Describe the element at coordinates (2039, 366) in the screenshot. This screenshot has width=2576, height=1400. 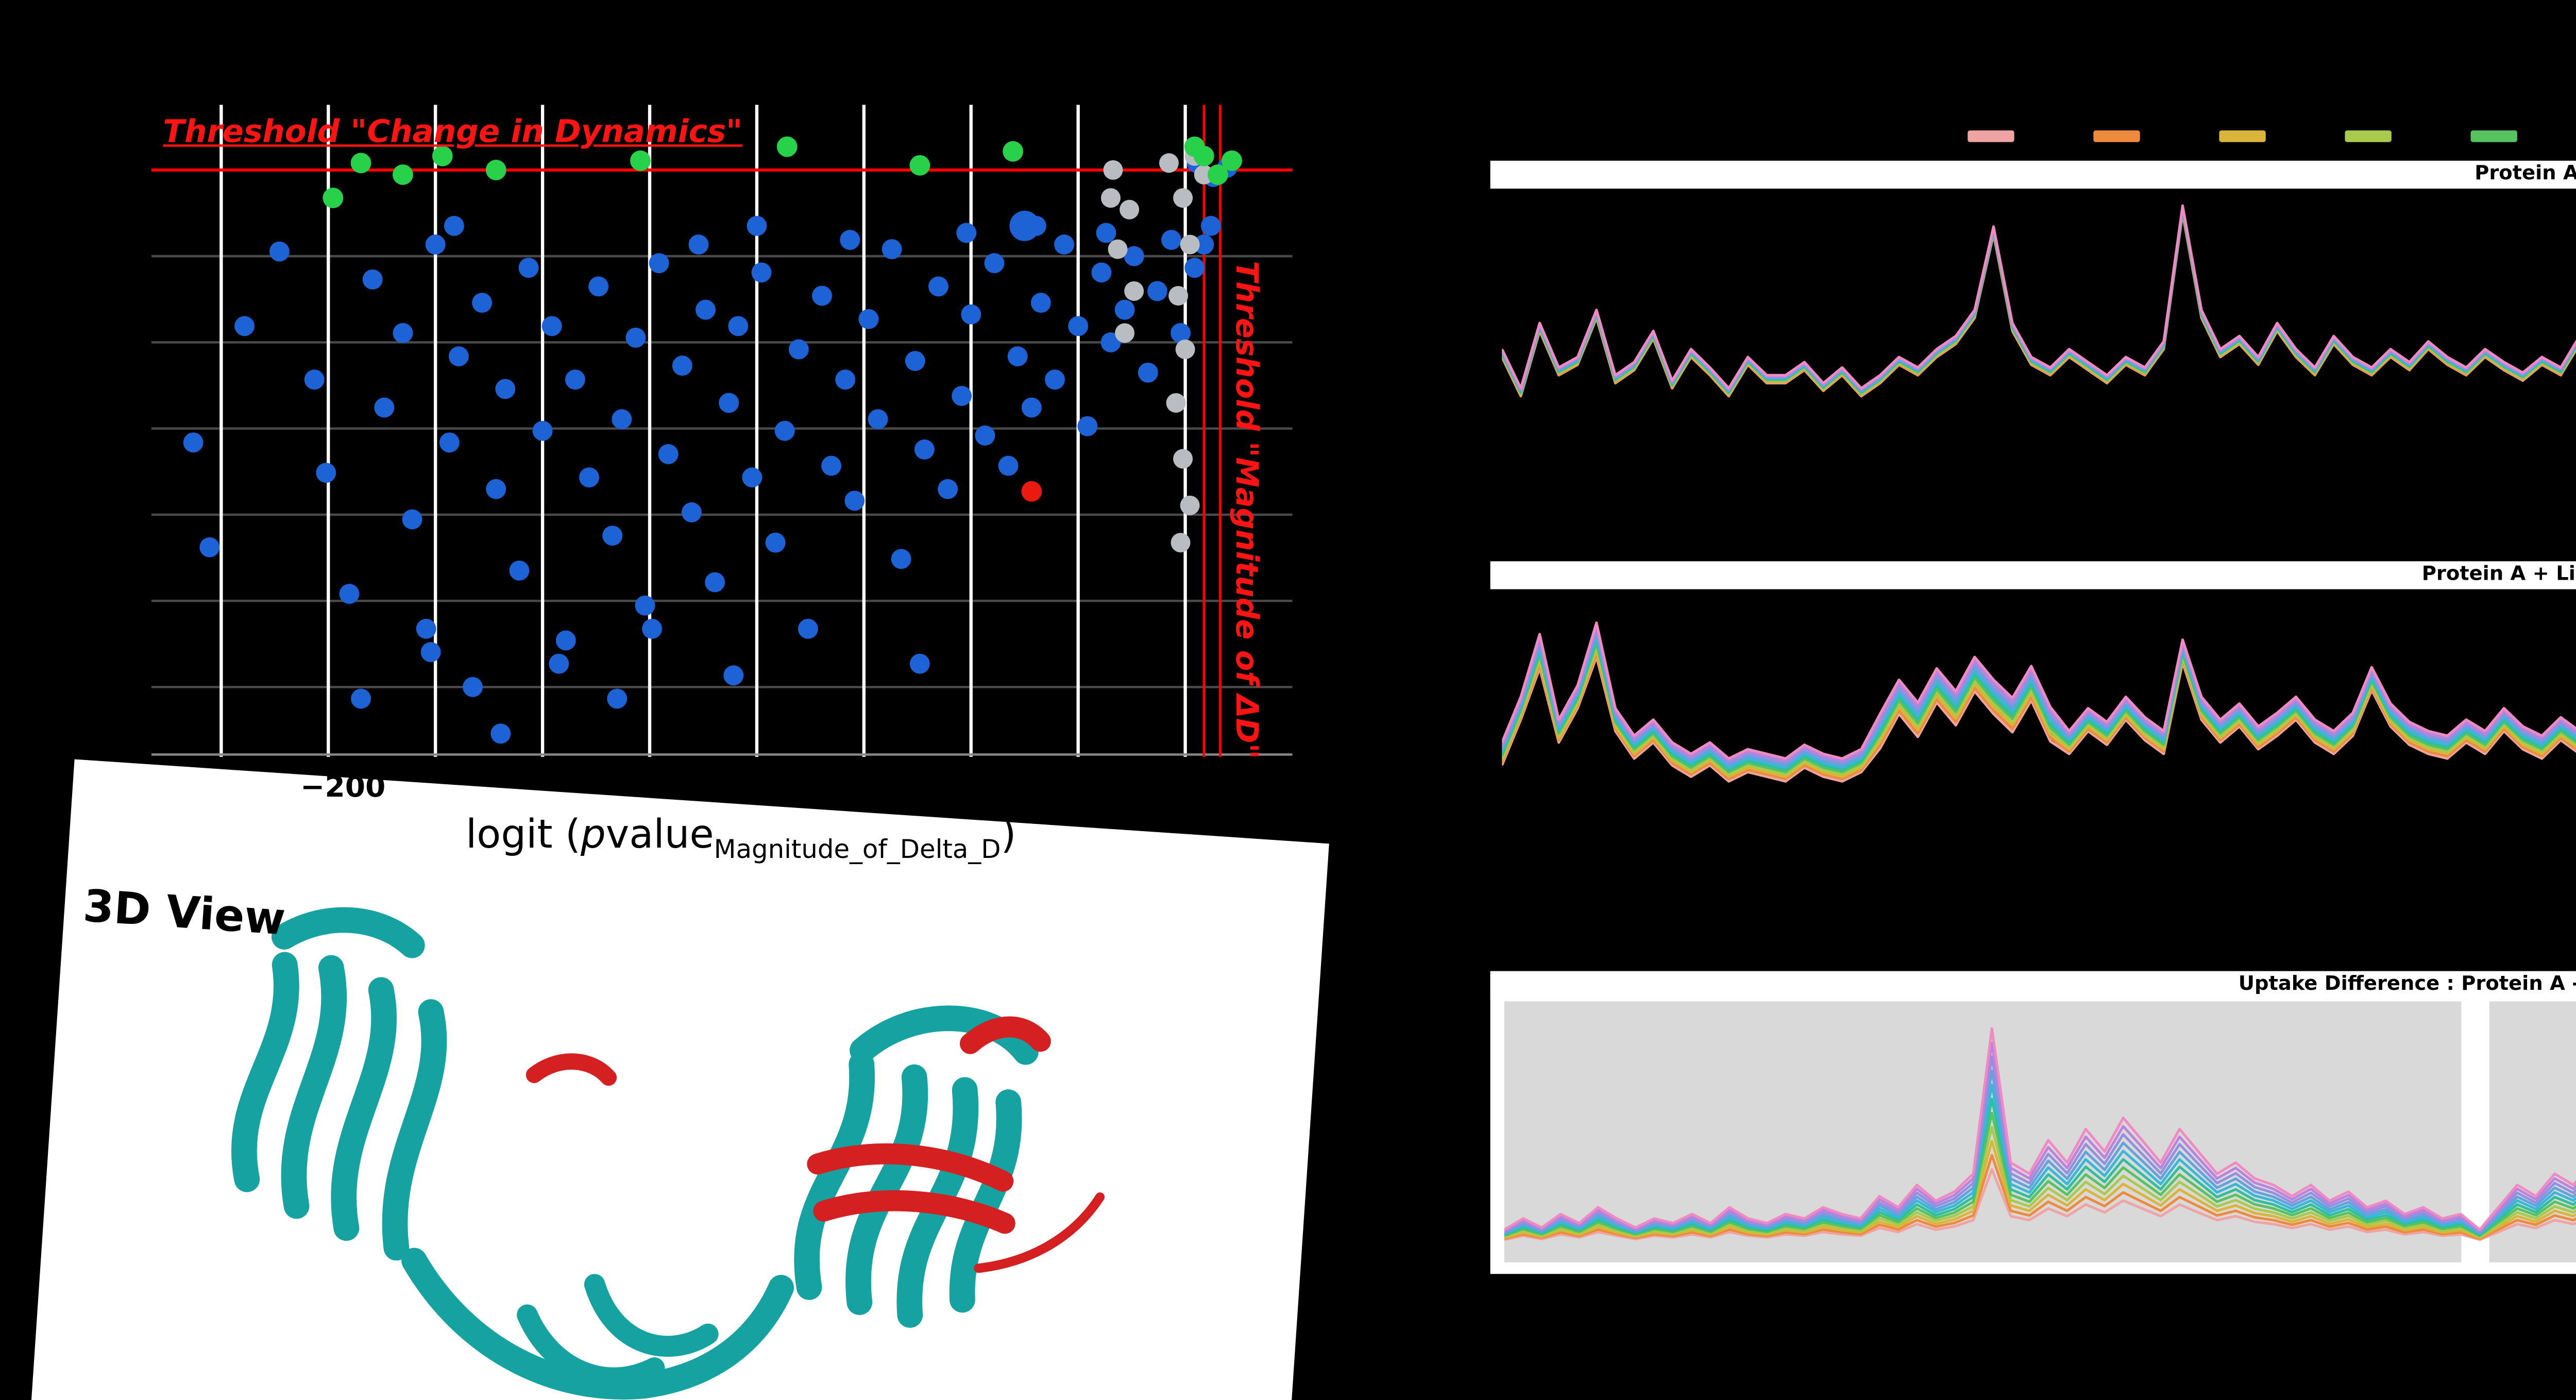
I see `uptake-chart-protein-a` at that location.